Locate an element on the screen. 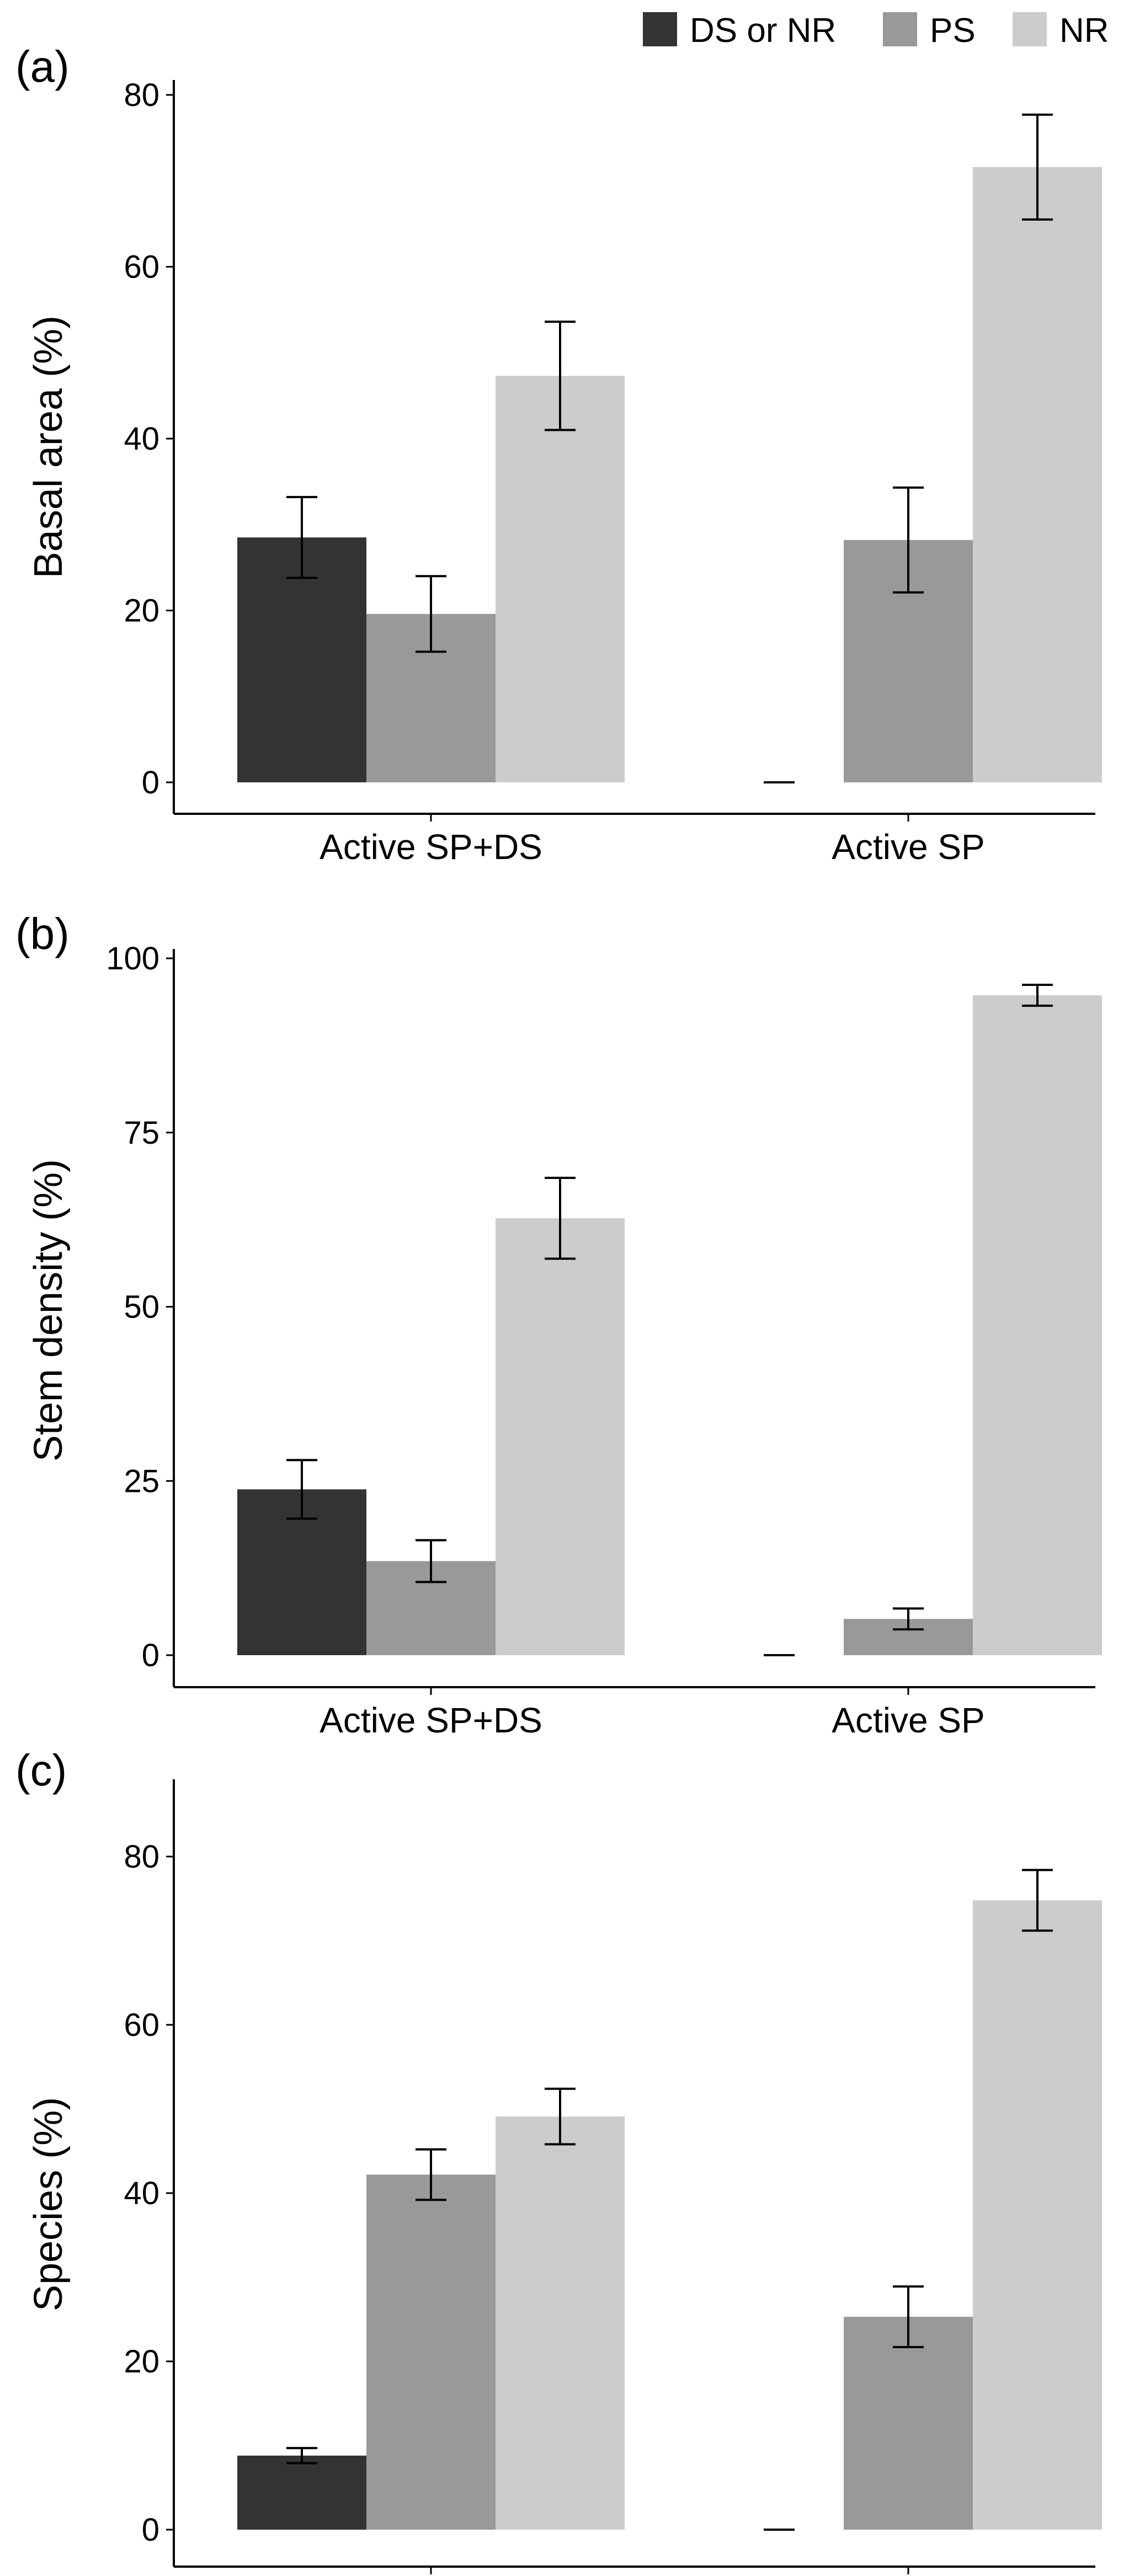 The image size is (1129, 2576). panel-1-category-label-1: Active SP+DS is located at coordinates (430, 847).